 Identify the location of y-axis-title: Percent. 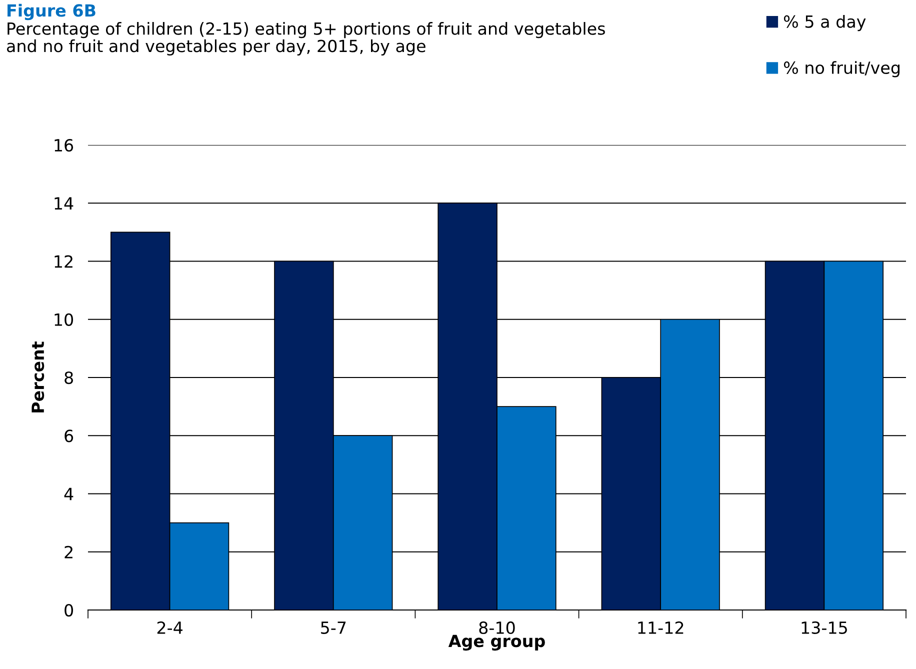
(38, 377).